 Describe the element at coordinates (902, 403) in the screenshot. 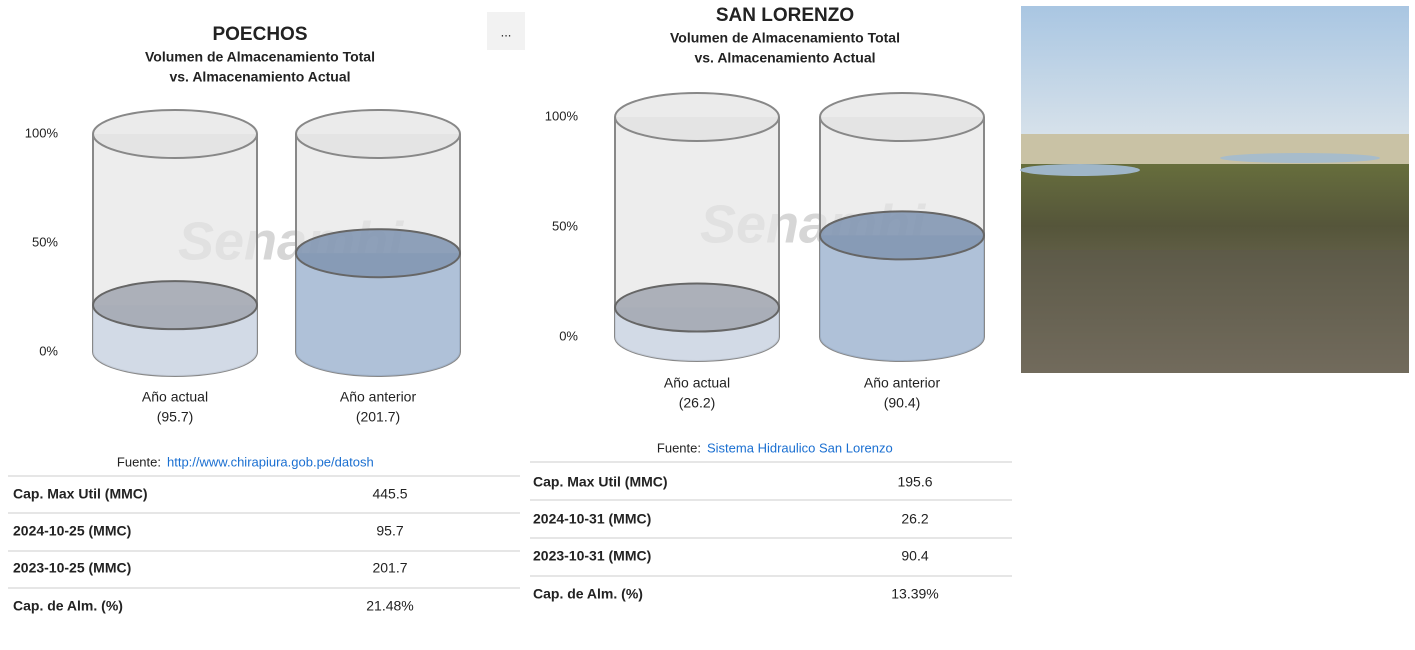

I see `category-note: (90.4)` at that location.